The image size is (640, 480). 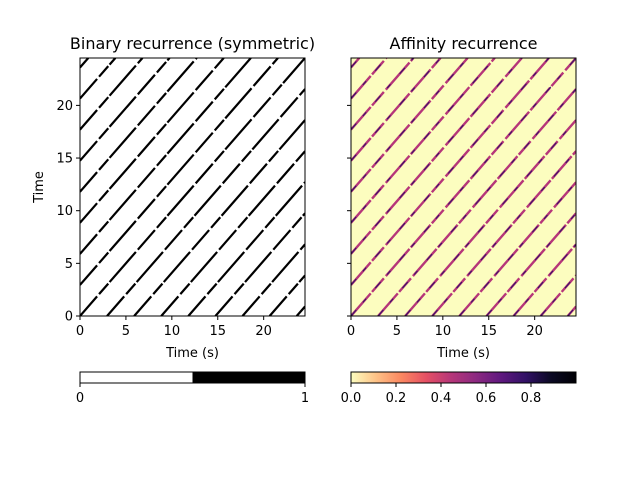 I want to click on binary-y-axis-label: Time, so click(x=39, y=187).